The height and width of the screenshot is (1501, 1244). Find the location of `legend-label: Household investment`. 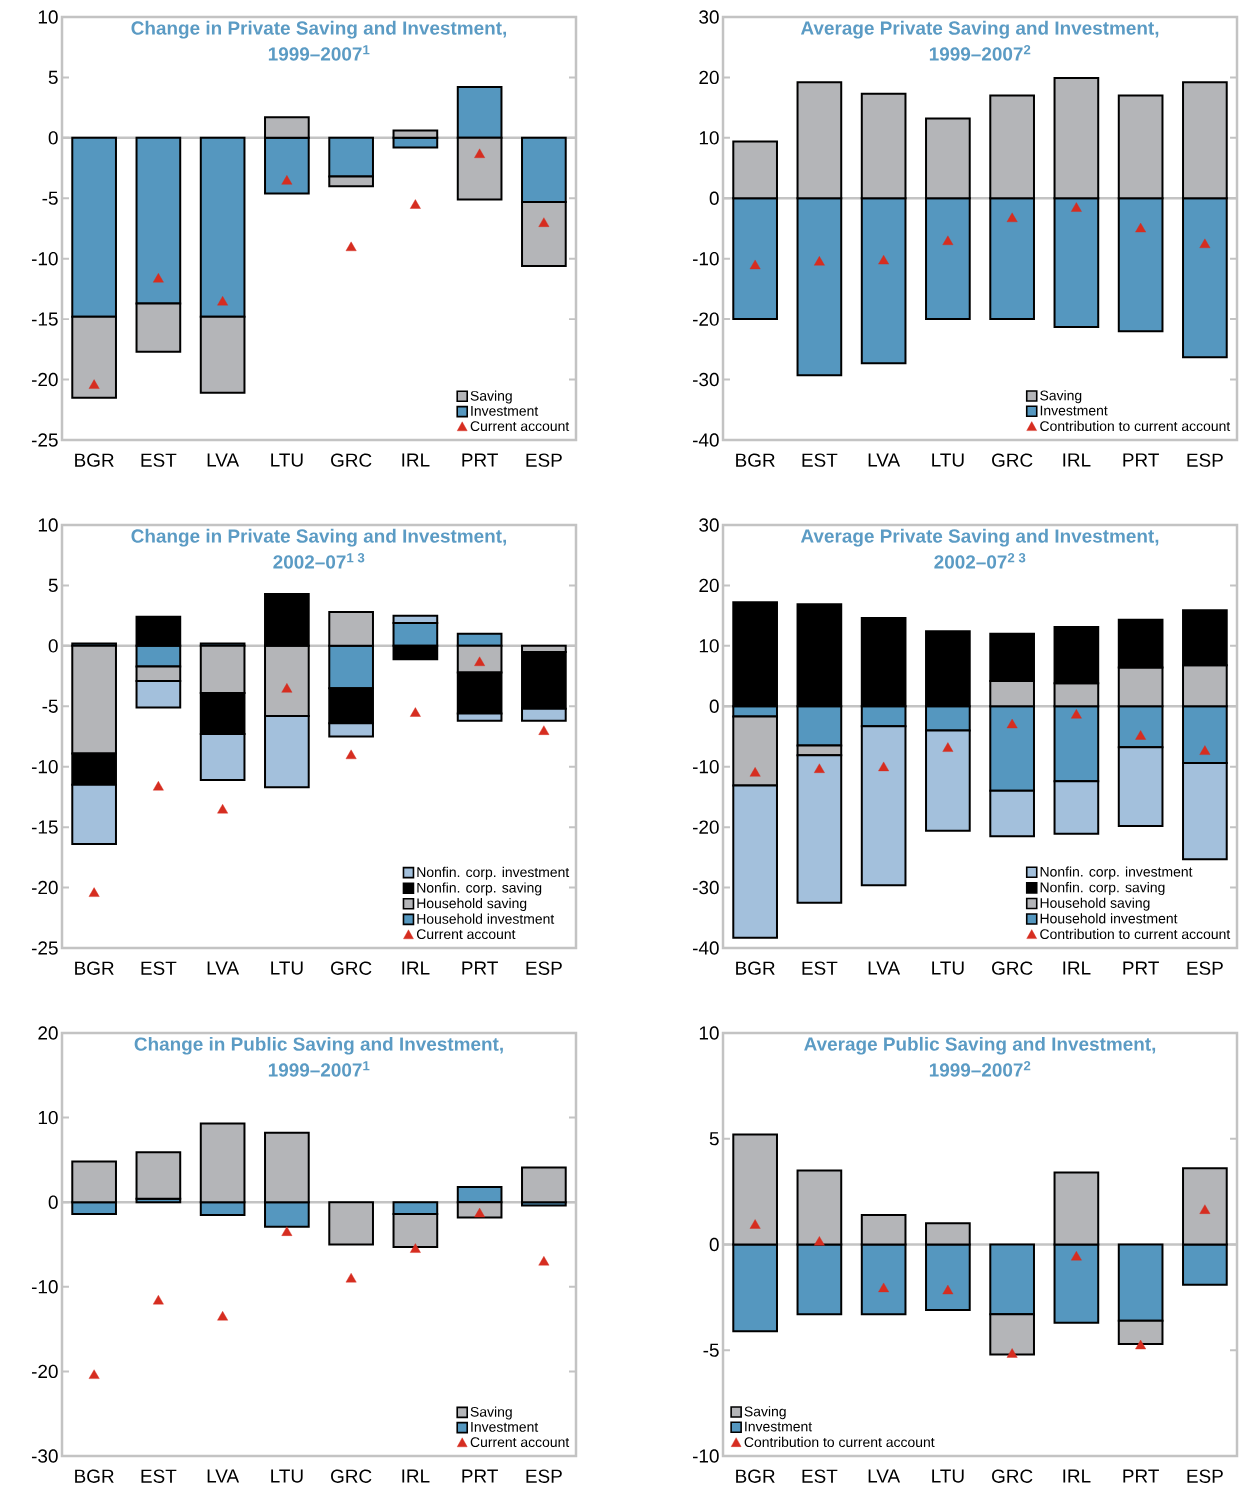

legend-label: Household investment is located at coordinates (486, 918).